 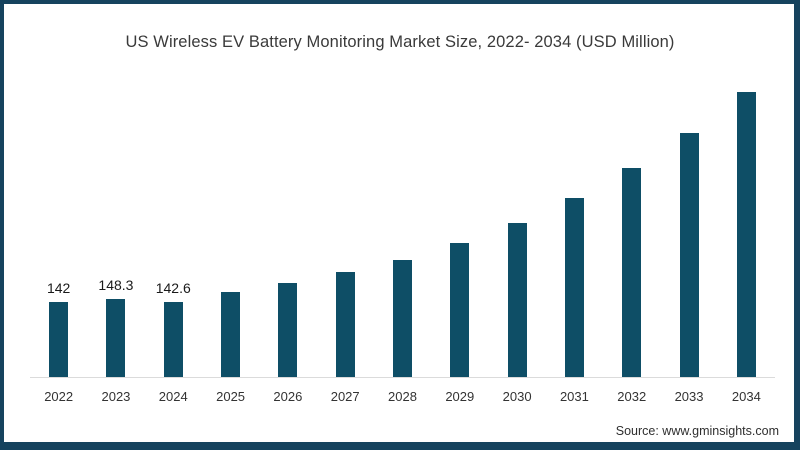 What do you see at coordinates (517, 396) in the screenshot?
I see `x-tick-2030: 2030` at bounding box center [517, 396].